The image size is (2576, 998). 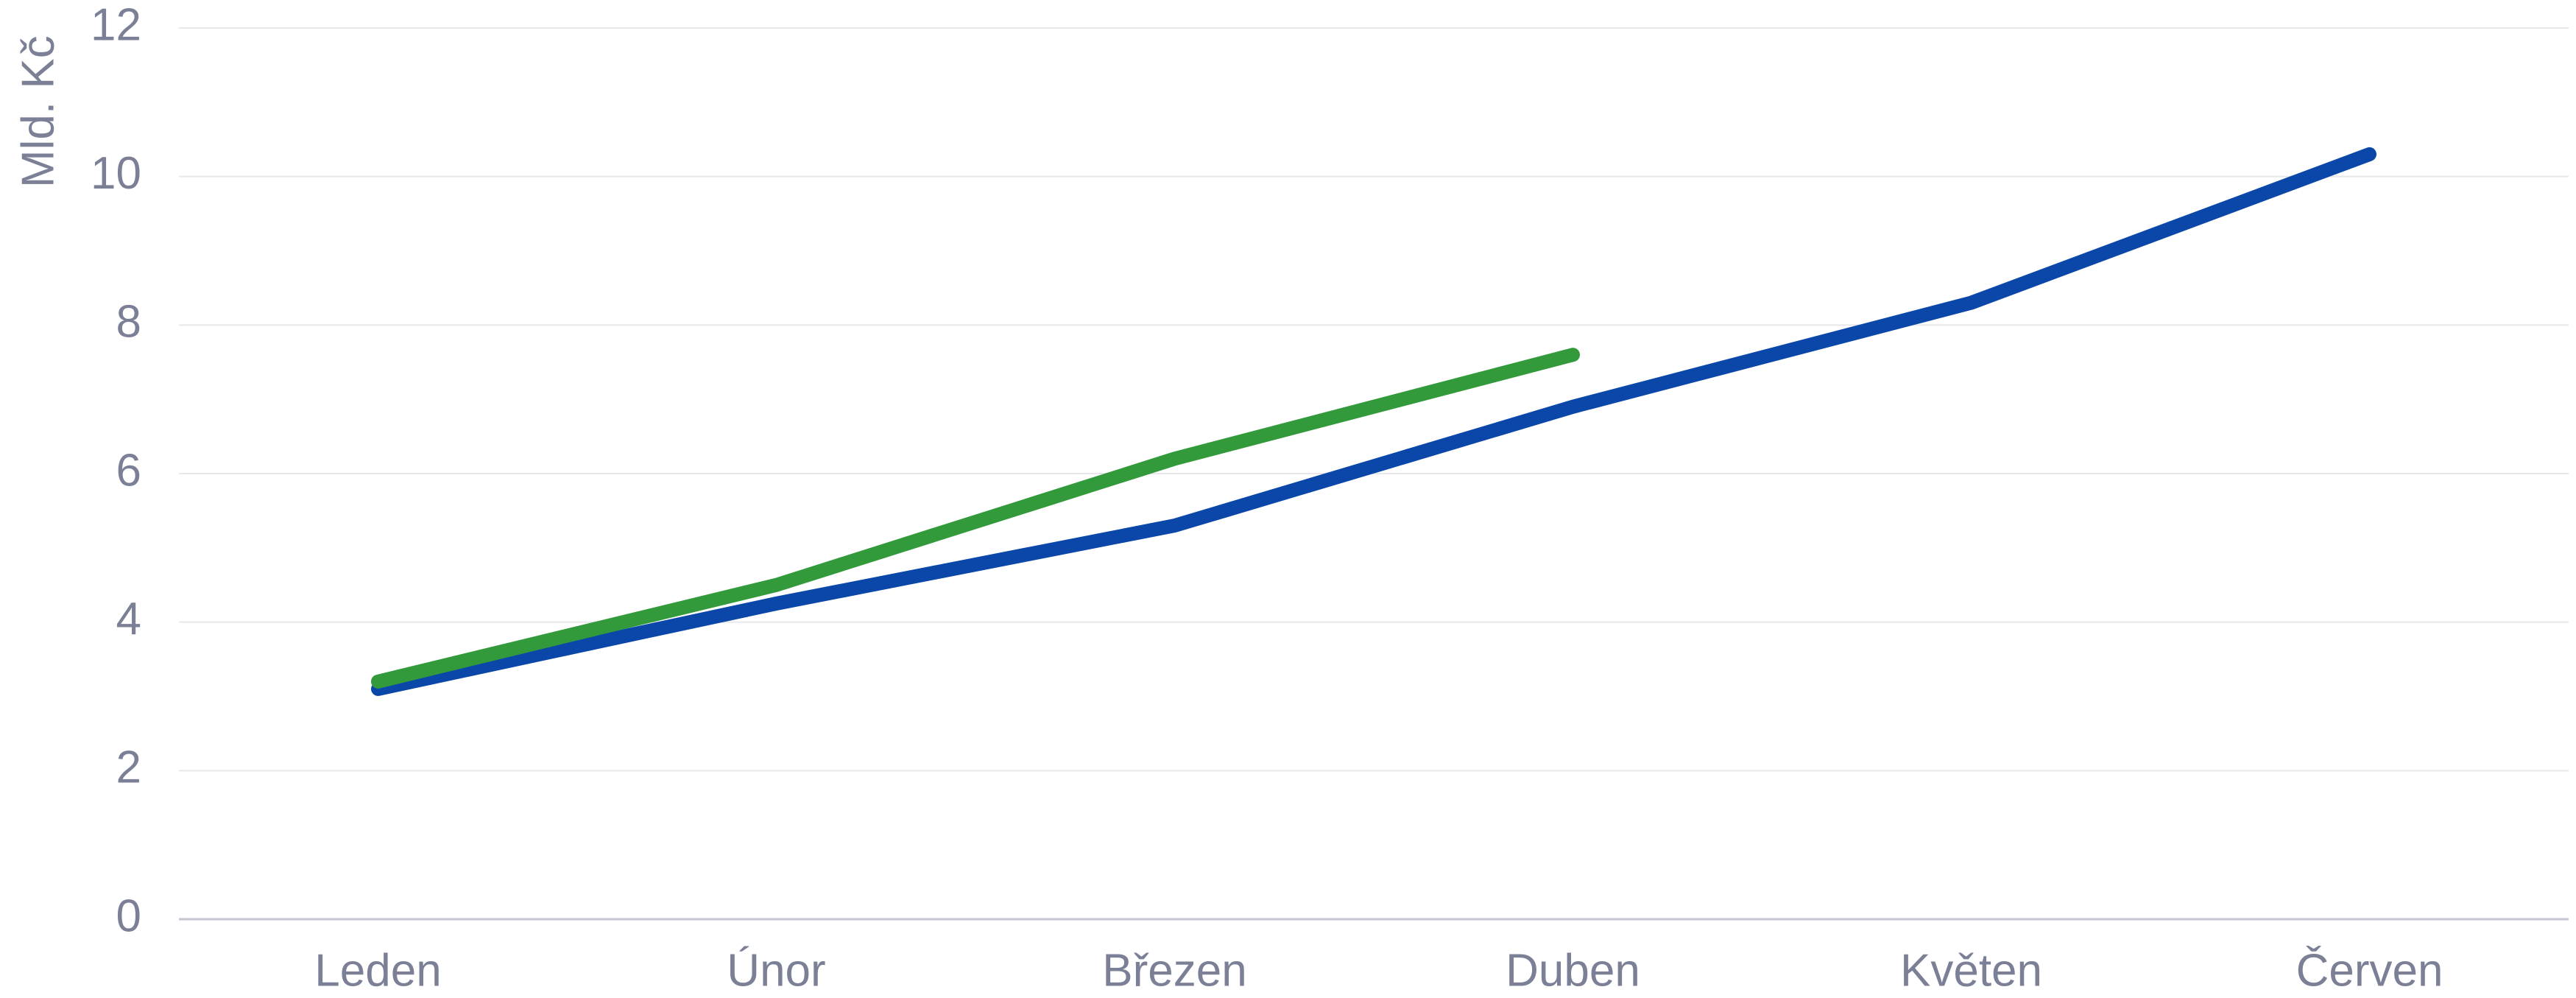 I want to click on x-tick-label: Duben, so click(x=1573, y=971).